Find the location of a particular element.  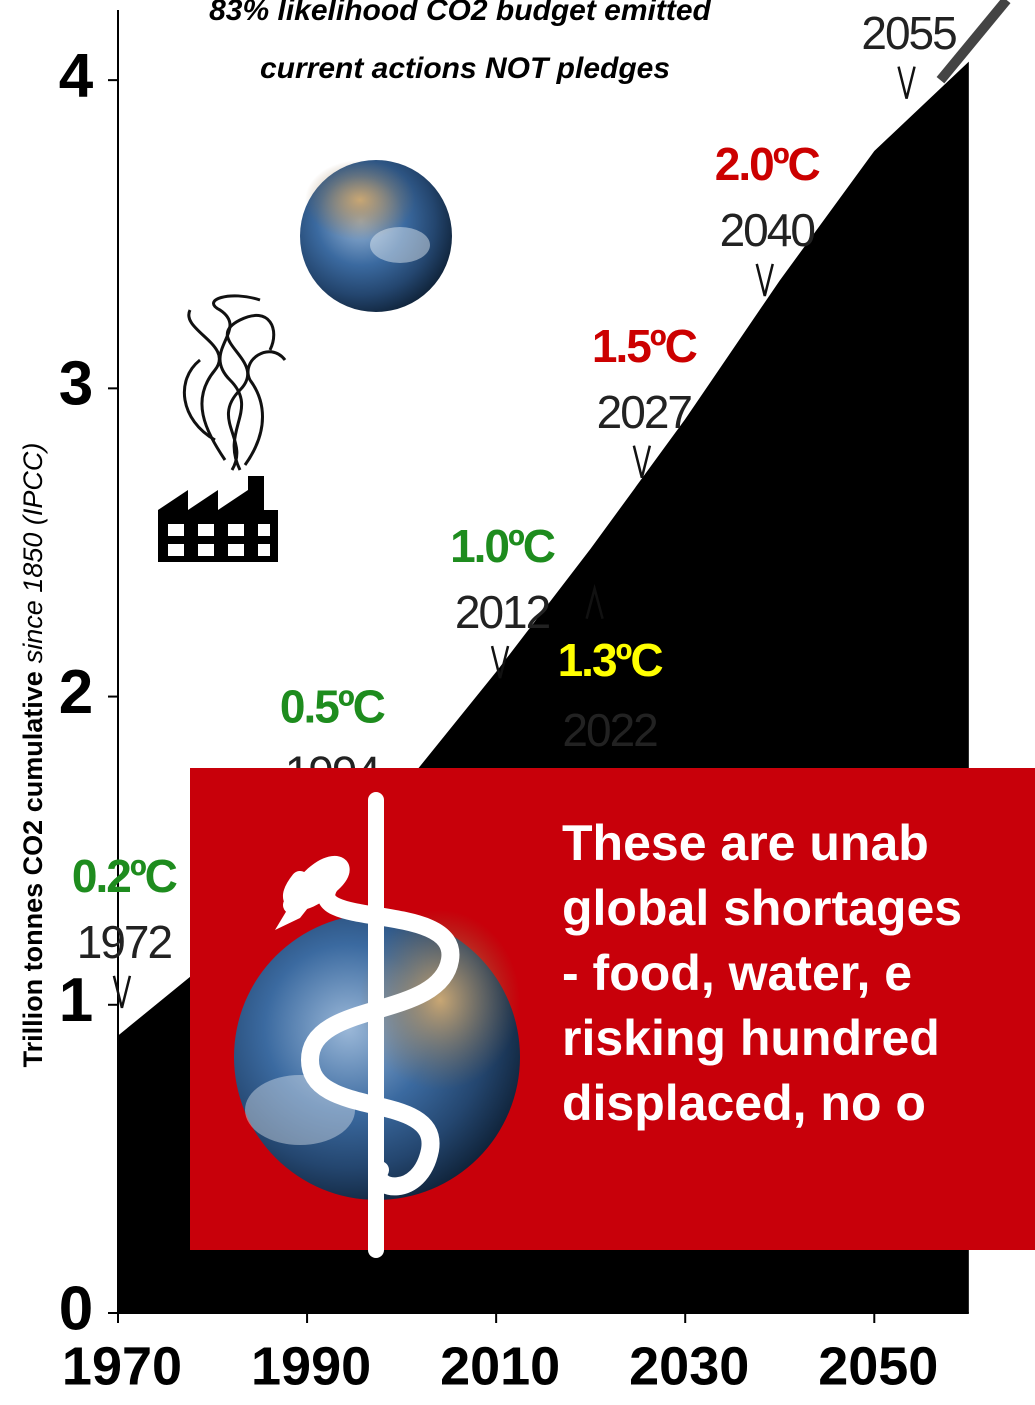

snake is located at coordinates (371, 1026).